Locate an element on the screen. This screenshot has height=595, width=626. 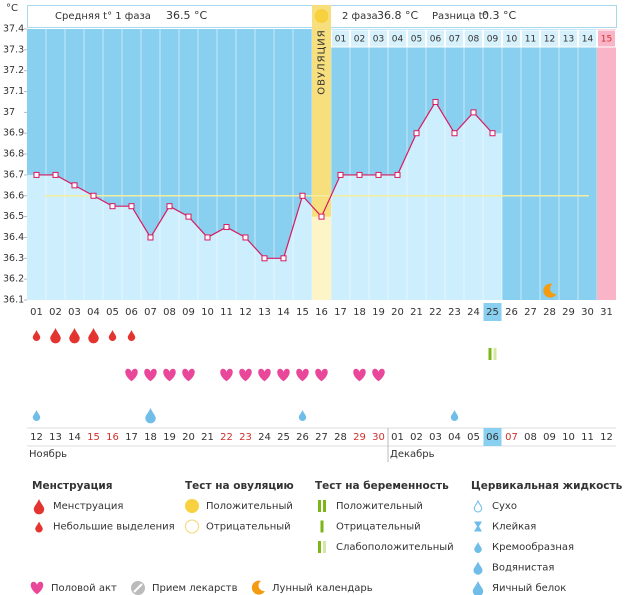
x-tick-label: 14 is located at coordinates (283, 312).